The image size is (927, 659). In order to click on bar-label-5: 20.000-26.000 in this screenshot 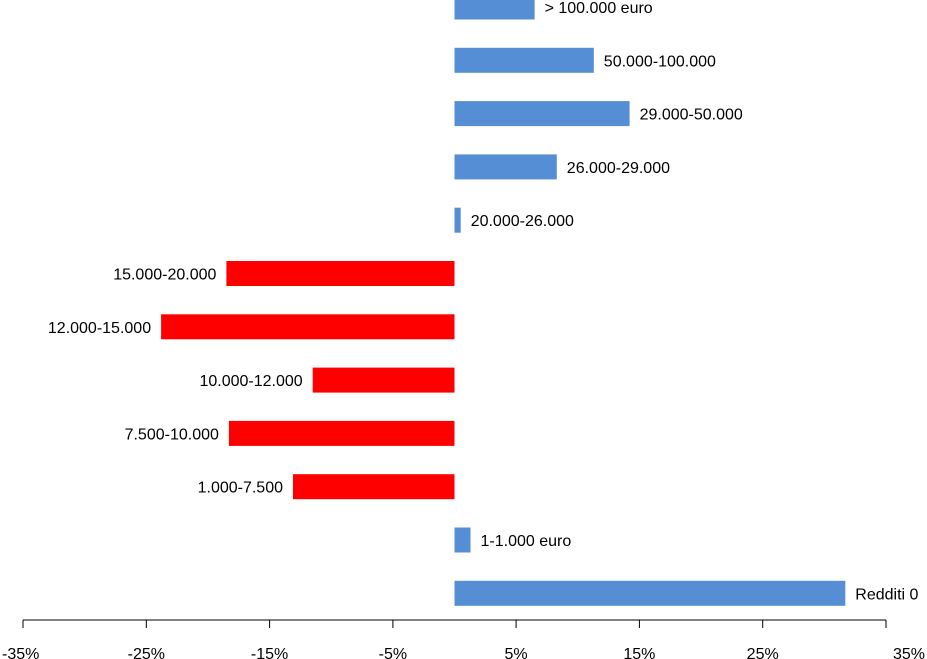, I will do `click(522, 221)`.